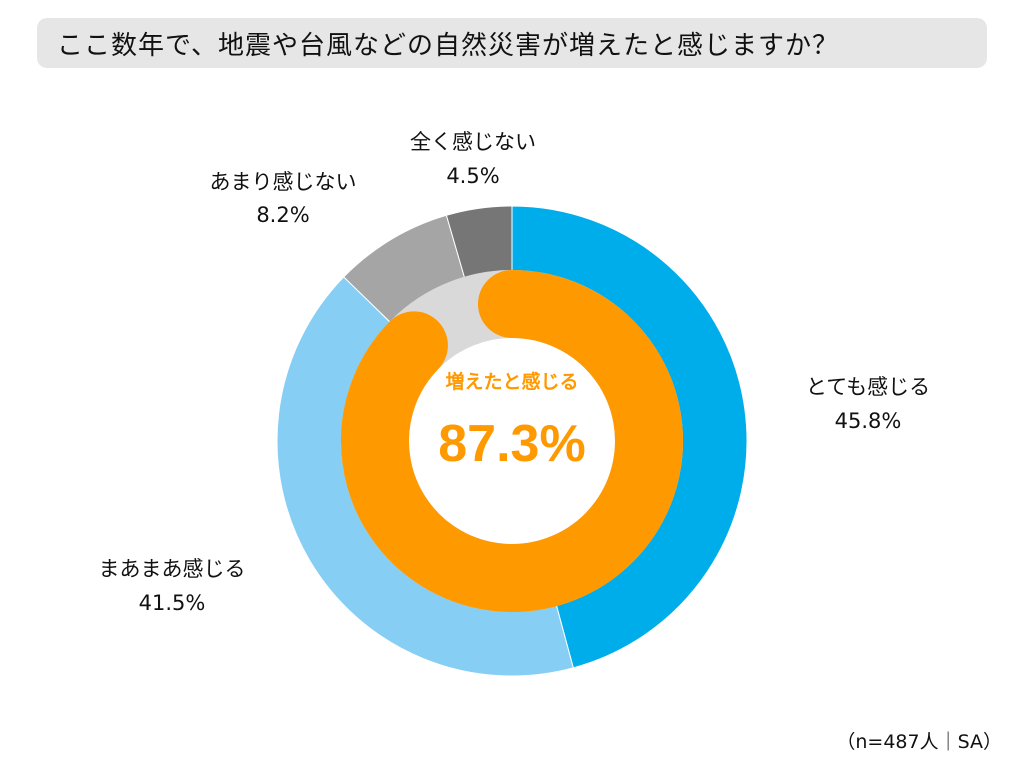 Image resolution: width=1024 pixels, height=768 pixels. I want to click on slice-label-not-much: あまり感じない, so click(283, 182).